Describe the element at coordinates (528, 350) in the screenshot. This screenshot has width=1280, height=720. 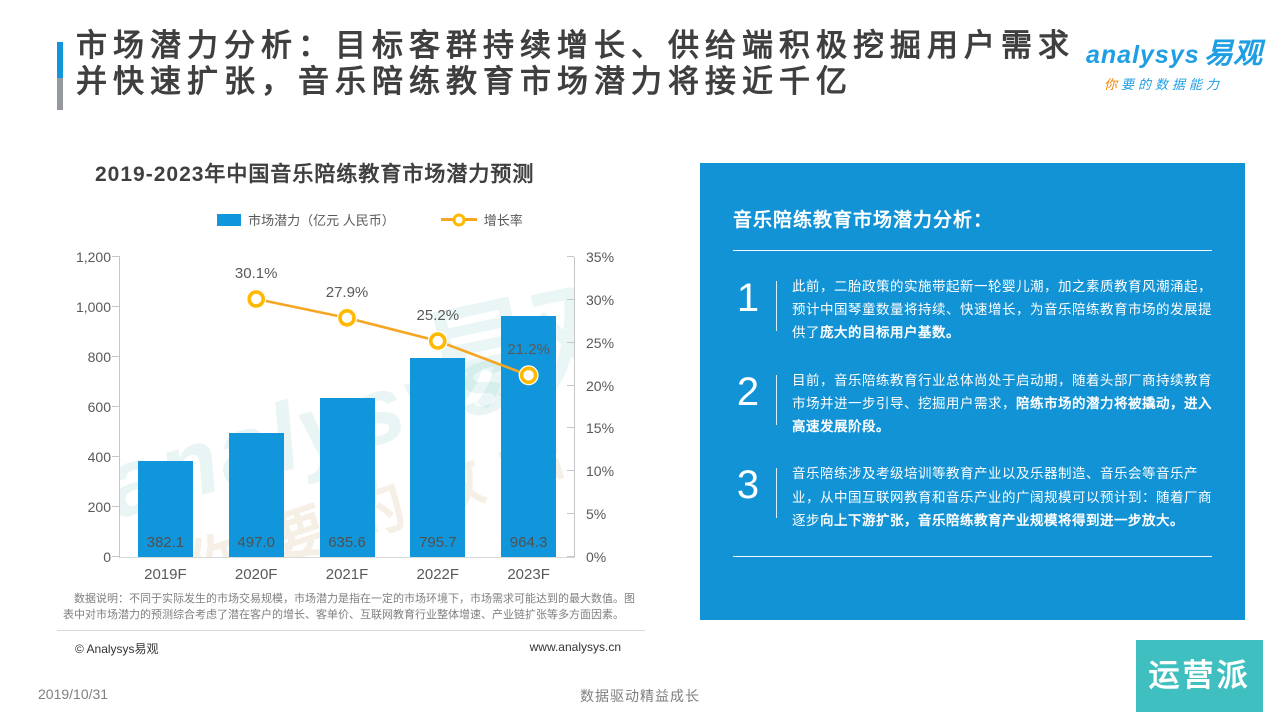
I see `growth-value-label: 21.2%` at that location.